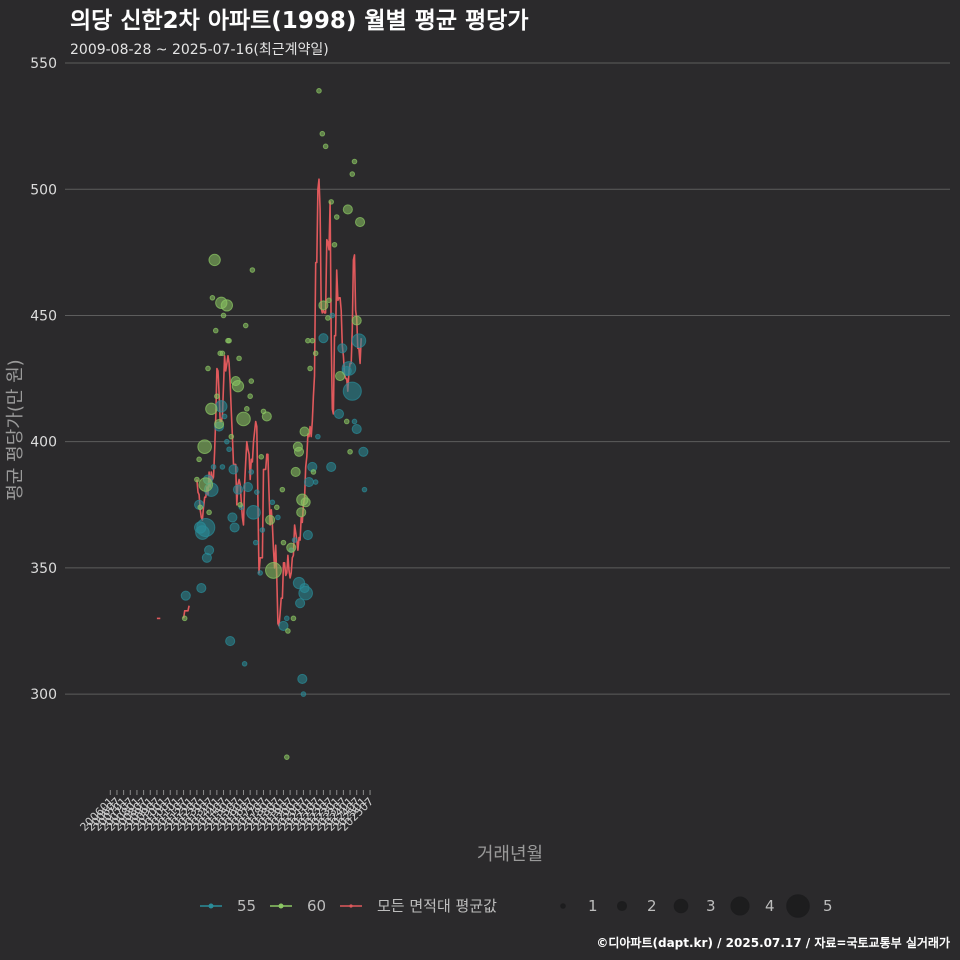 This screenshot has width=960, height=960. Describe the element at coordinates (259, 402) in the screenshot. I see `average-line` at that location.